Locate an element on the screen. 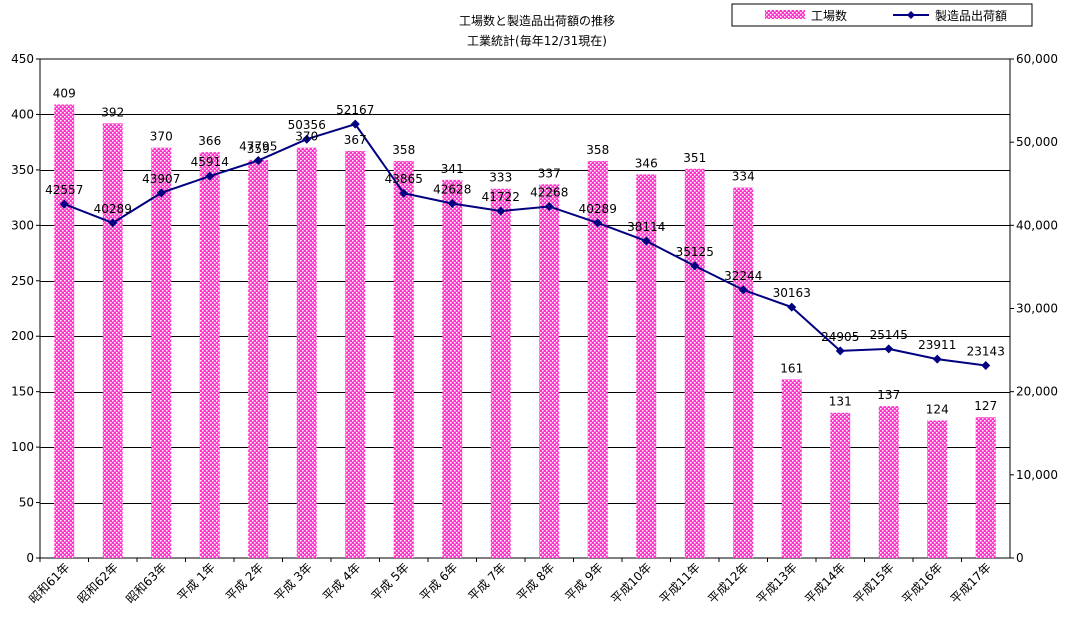 This screenshot has width=1073, height=629. y-right-tick-label: 50,000 is located at coordinates (1037, 142).